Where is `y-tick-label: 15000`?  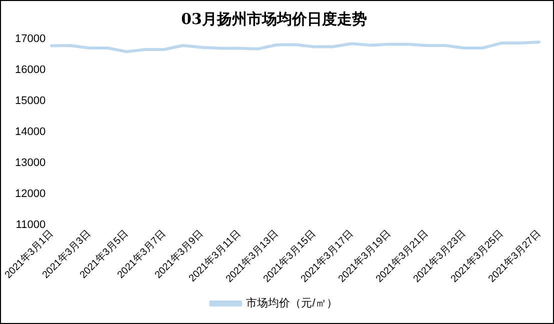 y-tick-label: 15000 is located at coordinates (30, 100).